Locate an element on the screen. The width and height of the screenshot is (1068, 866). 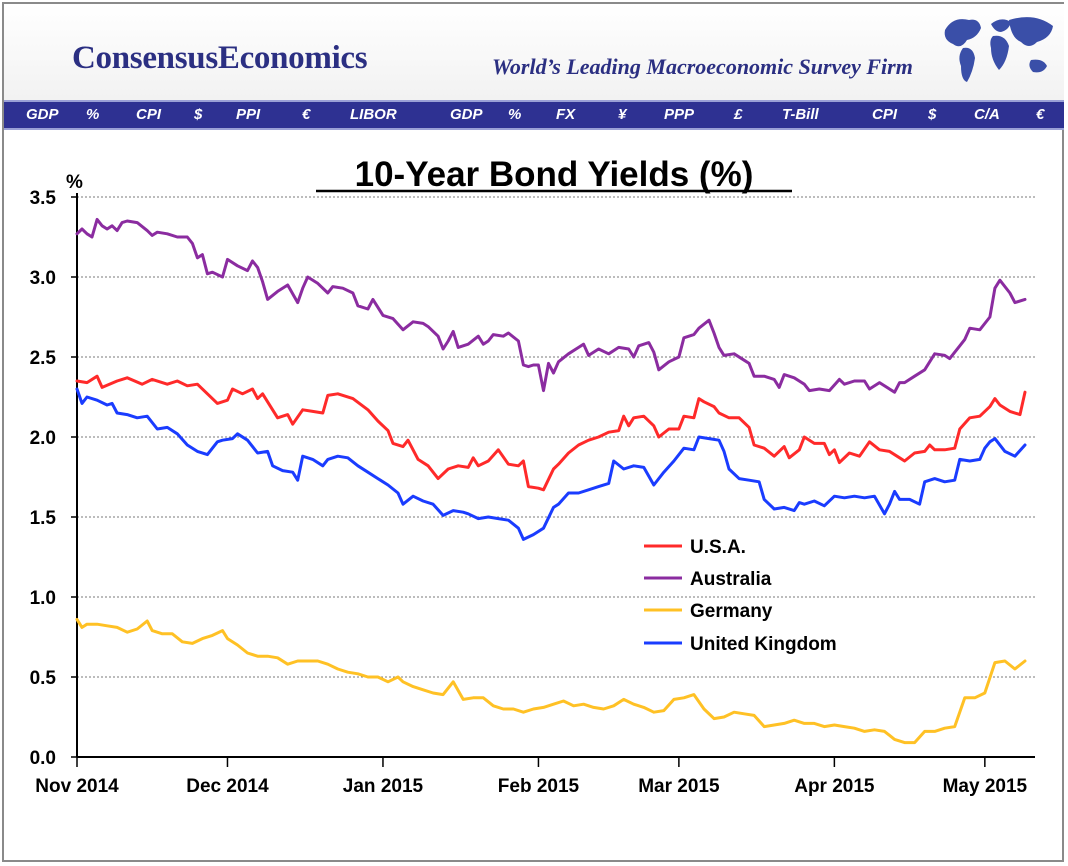
x-tick-label: Nov 2014 is located at coordinates (77, 786).